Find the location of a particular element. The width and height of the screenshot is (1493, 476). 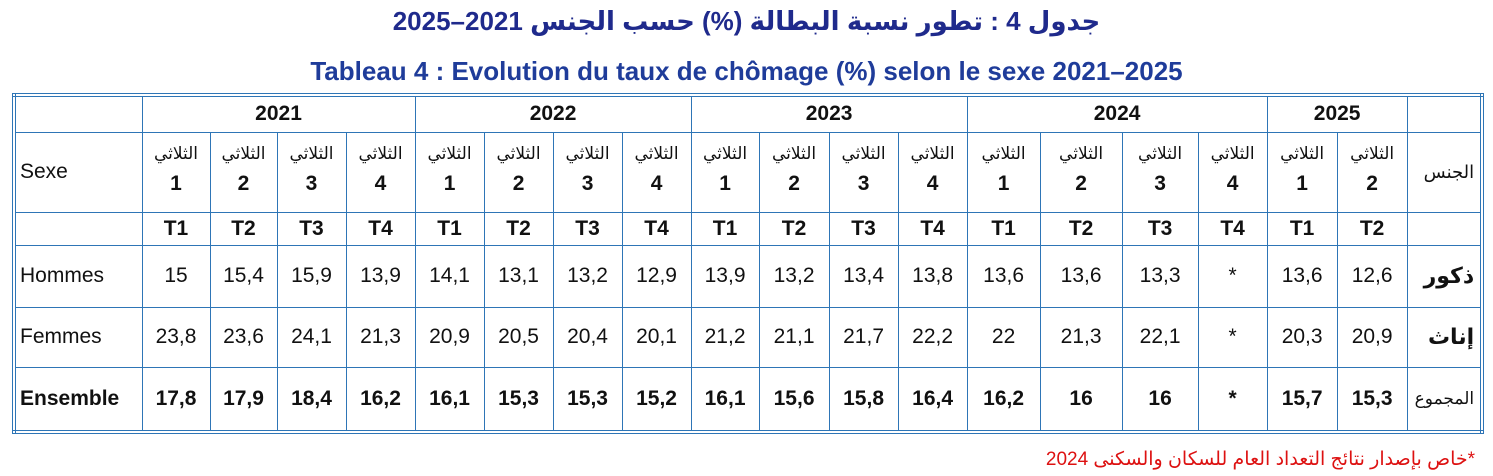

value-cell: 15,6 is located at coordinates (794, 399).